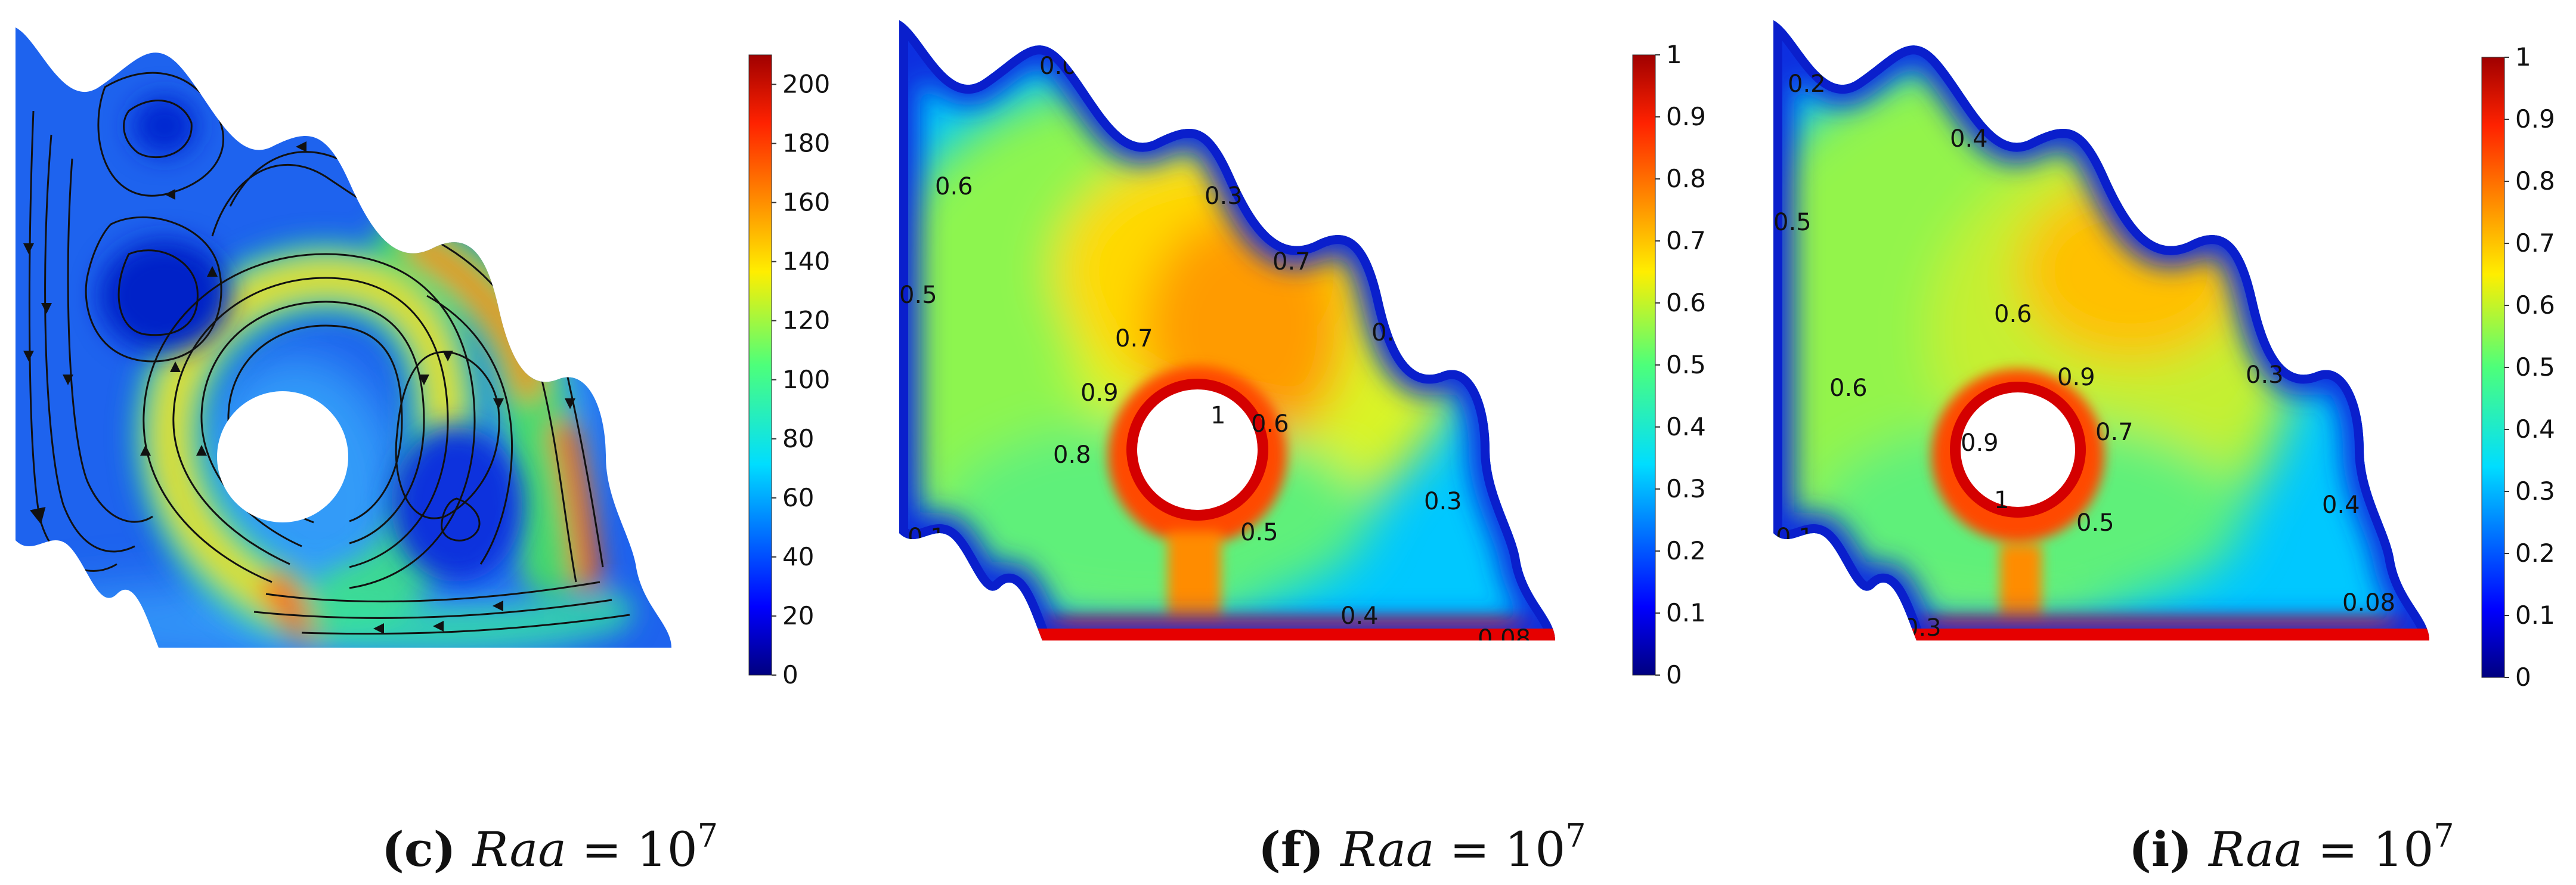 The image size is (2576, 885). Describe the element at coordinates (550, 847) in the screenshot. I see `caption-c: (c) Raa = 107` at that location.